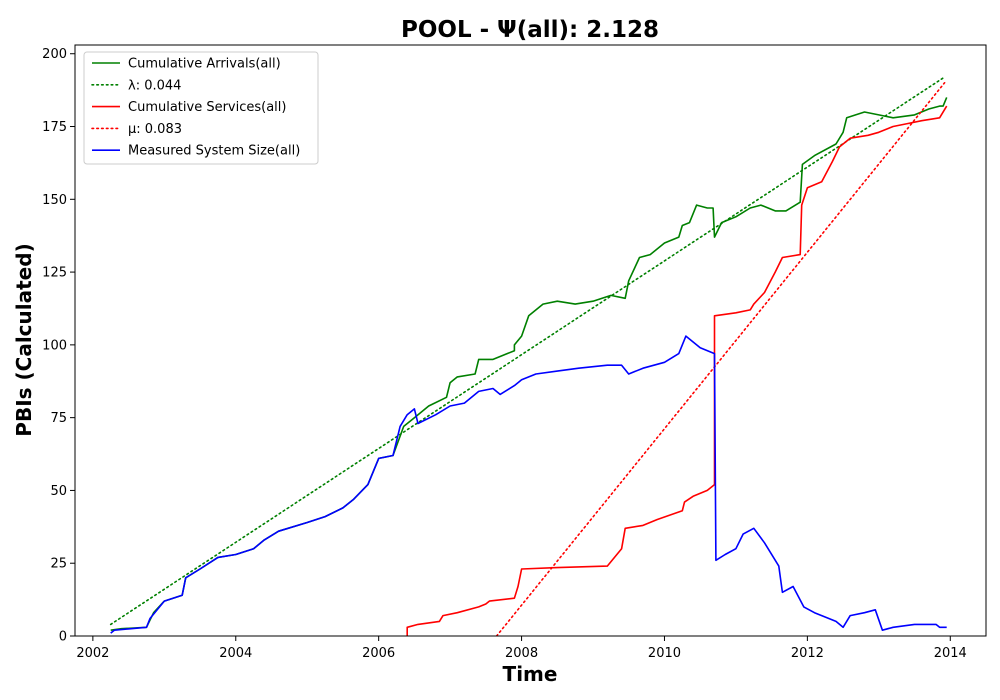  What do you see at coordinates (63, 637) in the screenshot?
I see `y-tick-label: 0` at bounding box center [63, 637].